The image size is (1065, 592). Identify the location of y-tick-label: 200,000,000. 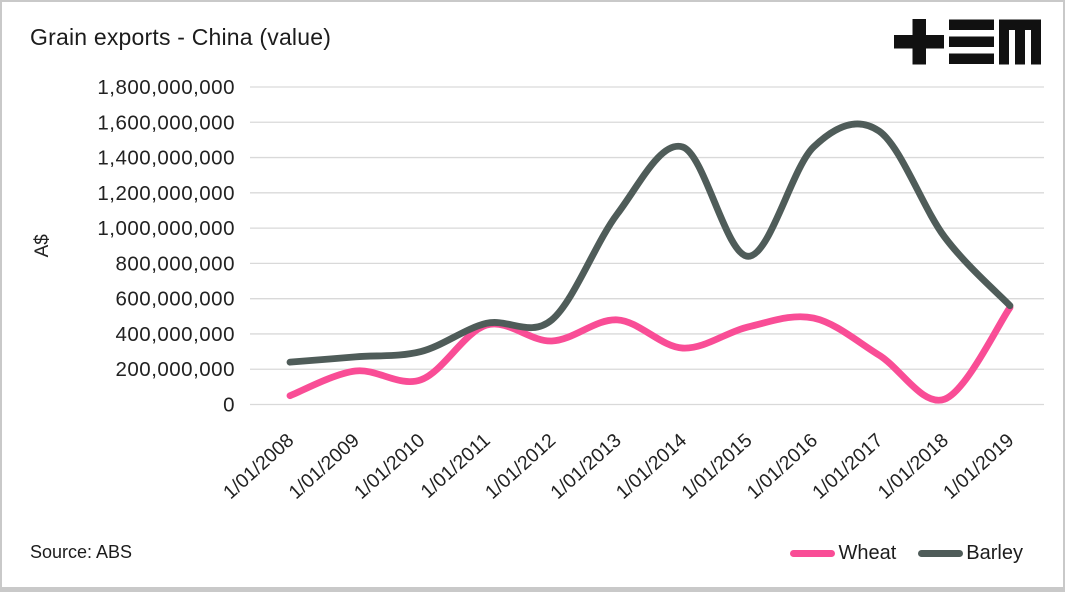
(175, 369).